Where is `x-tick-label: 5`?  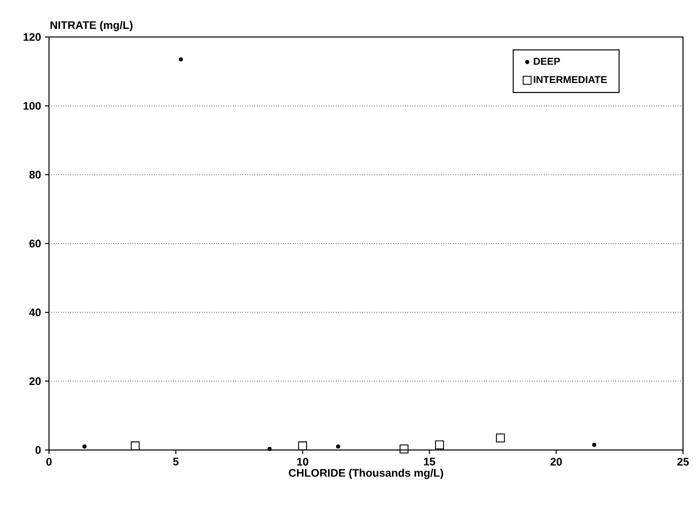
x-tick-label: 5 is located at coordinates (176, 462).